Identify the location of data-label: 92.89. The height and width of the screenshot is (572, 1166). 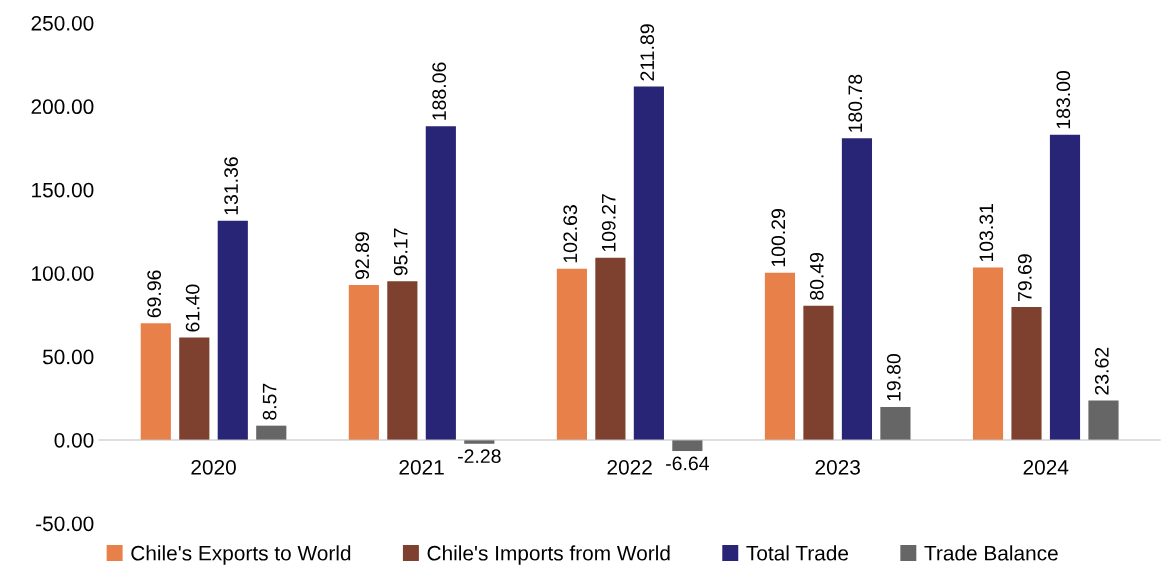
(362, 256).